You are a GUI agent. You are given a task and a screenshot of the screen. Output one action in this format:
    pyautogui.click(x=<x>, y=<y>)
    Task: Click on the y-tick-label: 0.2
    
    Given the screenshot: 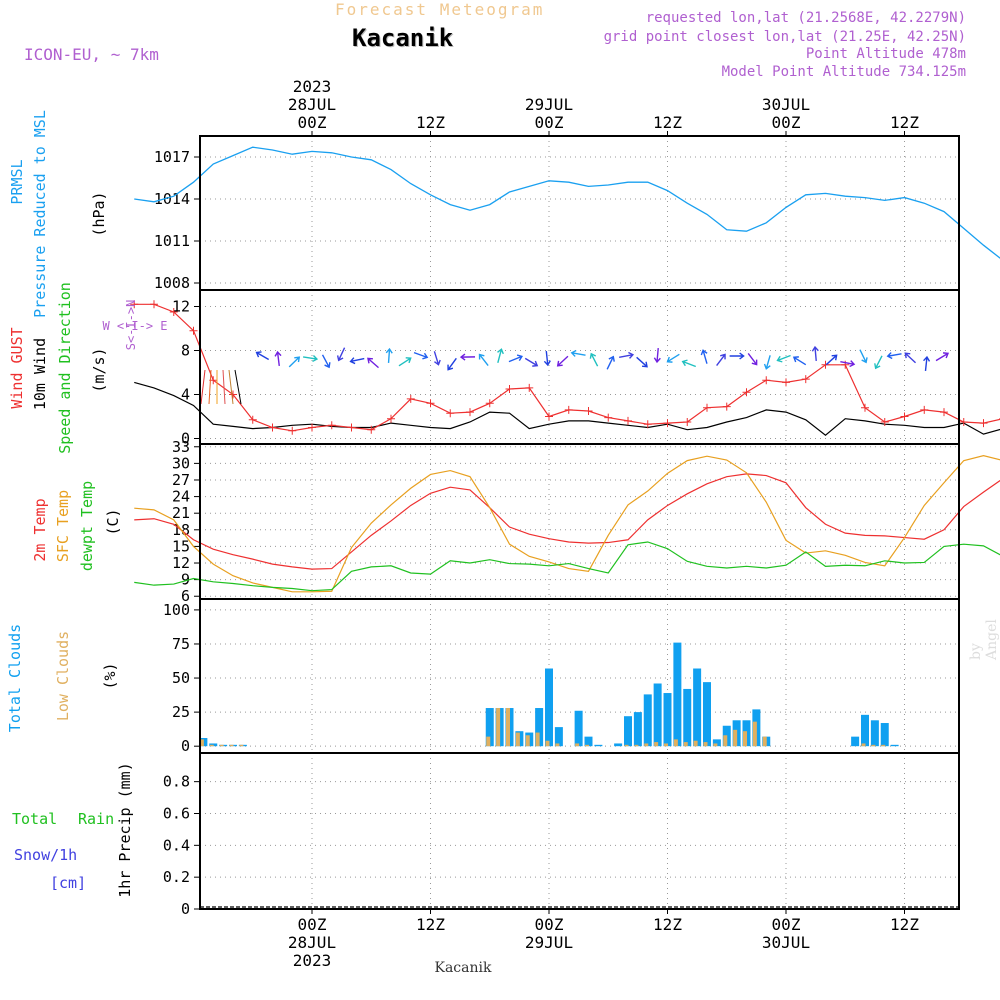 What is the action you would take?
    pyautogui.click(x=176, y=877)
    